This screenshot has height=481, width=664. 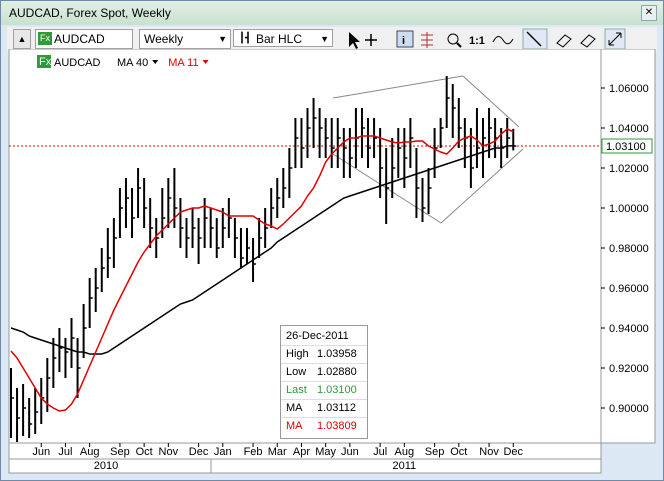 I want to click on zoom-tool, so click(x=453, y=39).